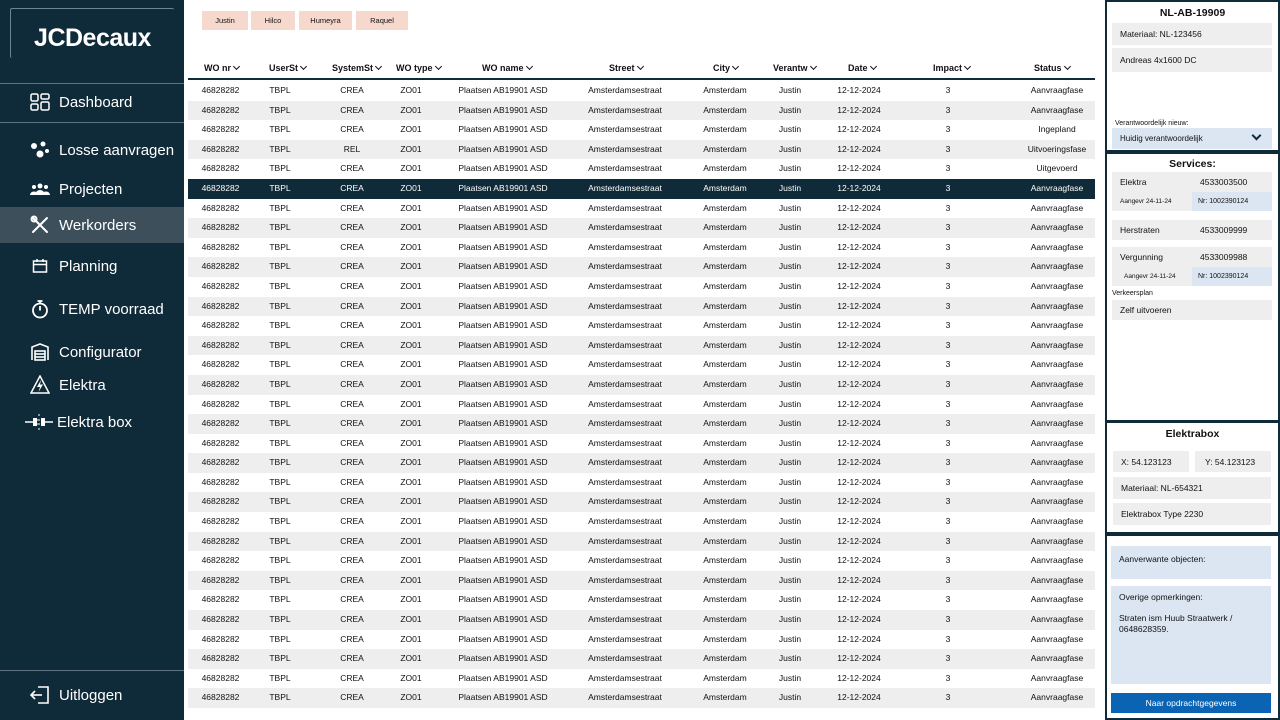 Image resolution: width=1280 pixels, height=720 pixels. Describe the element at coordinates (411, 109) in the screenshot. I see `table-cell-wo-type: ZO01` at that location.